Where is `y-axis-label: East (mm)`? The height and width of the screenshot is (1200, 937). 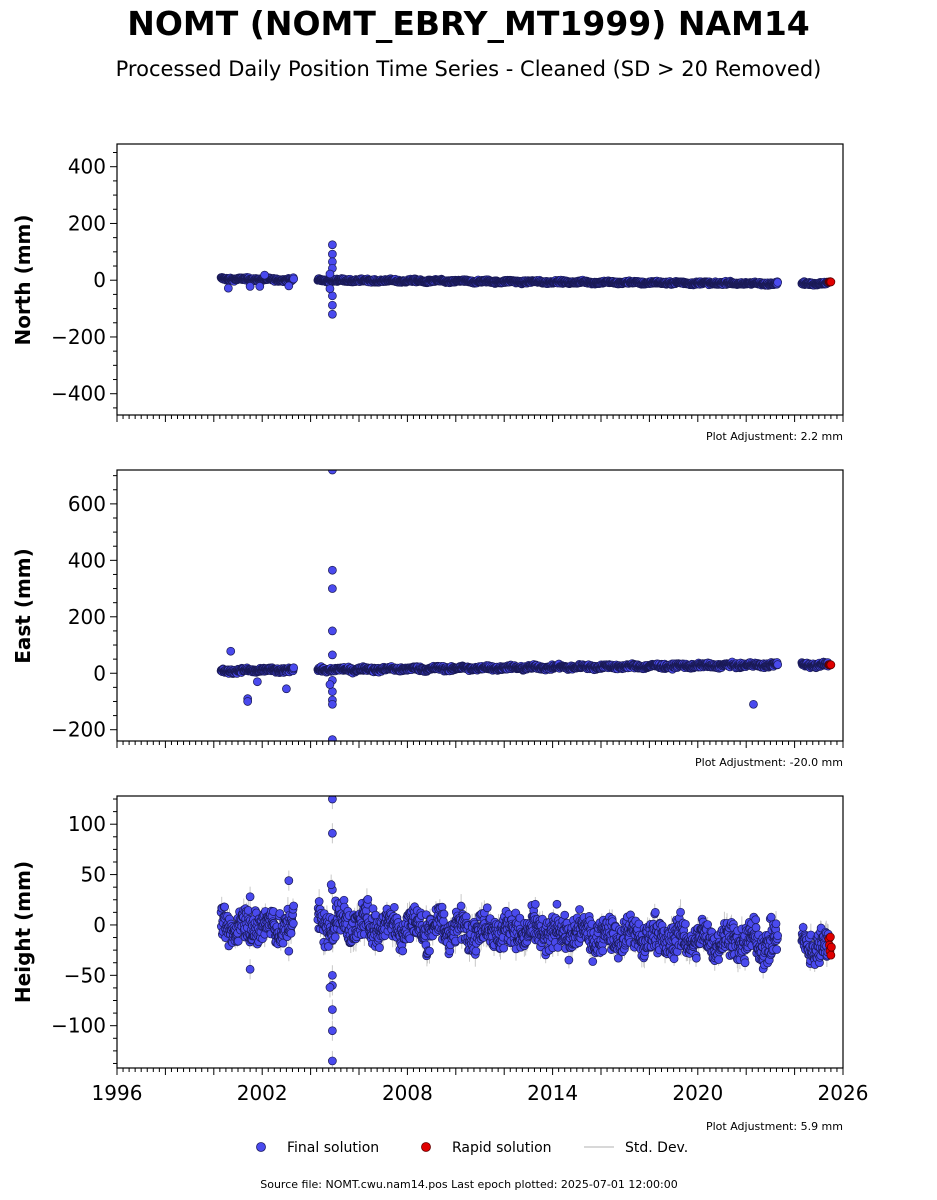 y-axis-label: East (mm) is located at coordinates (23, 606).